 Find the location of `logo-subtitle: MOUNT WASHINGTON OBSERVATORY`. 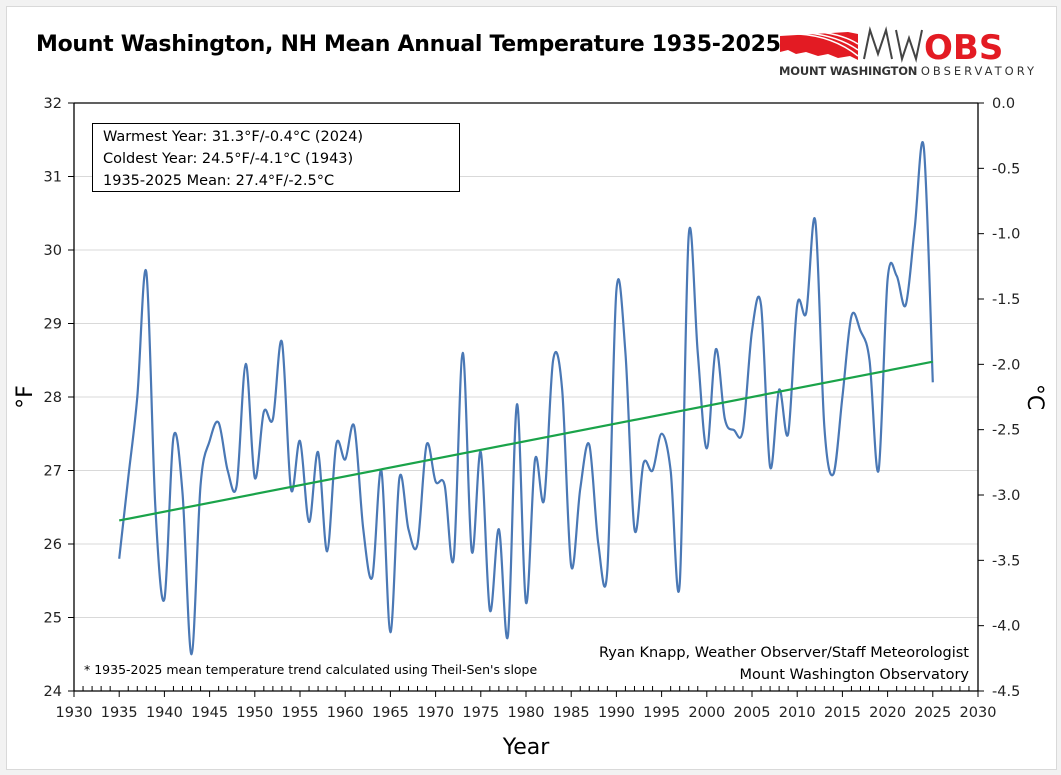

logo-subtitle: MOUNT WASHINGTON OBSERVATORY is located at coordinates (908, 71).